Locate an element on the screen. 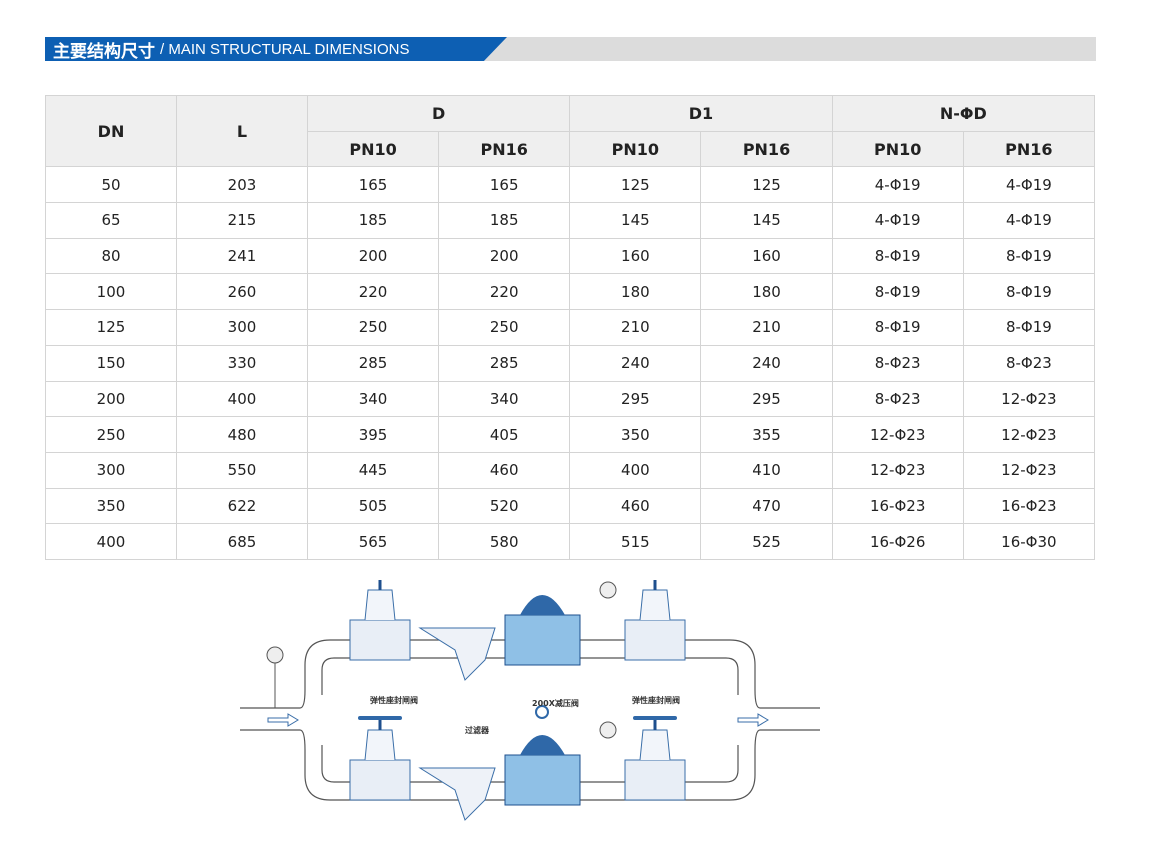  table-row: 125 300 250 250 210 210 8-Φ19 8-Φ19 is located at coordinates (570, 327).